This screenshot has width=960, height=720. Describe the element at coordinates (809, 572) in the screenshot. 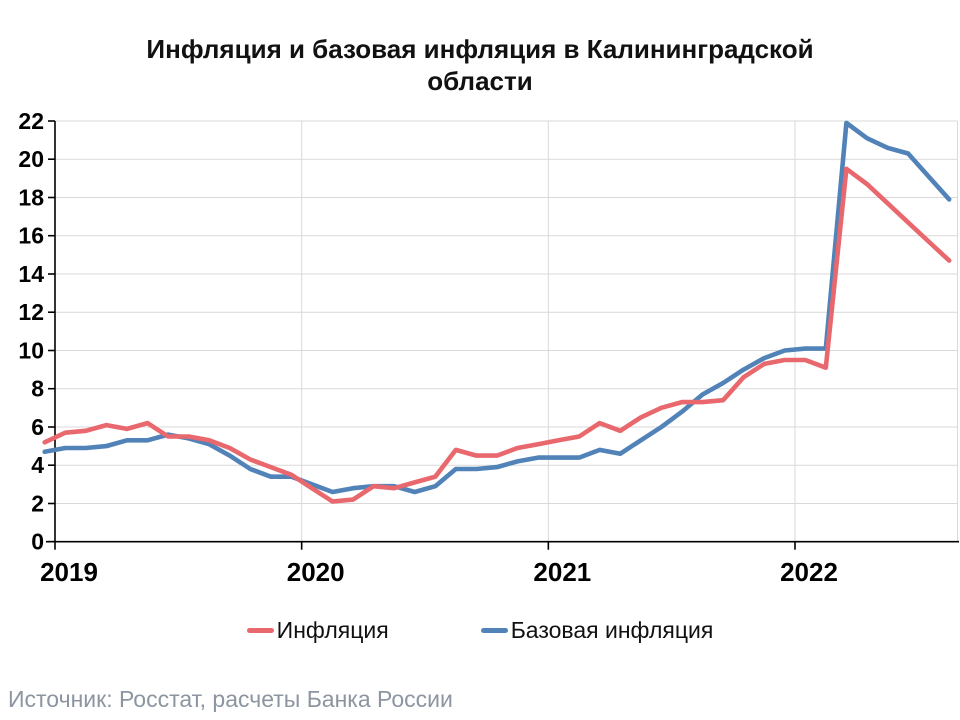

I see `x-tick-label: 2022` at that location.